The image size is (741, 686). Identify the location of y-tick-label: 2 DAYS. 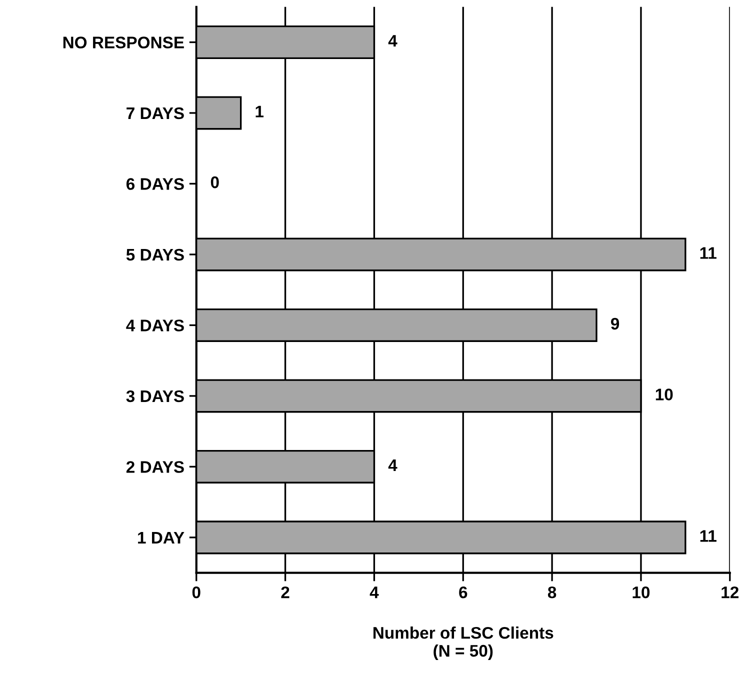
(155, 467).